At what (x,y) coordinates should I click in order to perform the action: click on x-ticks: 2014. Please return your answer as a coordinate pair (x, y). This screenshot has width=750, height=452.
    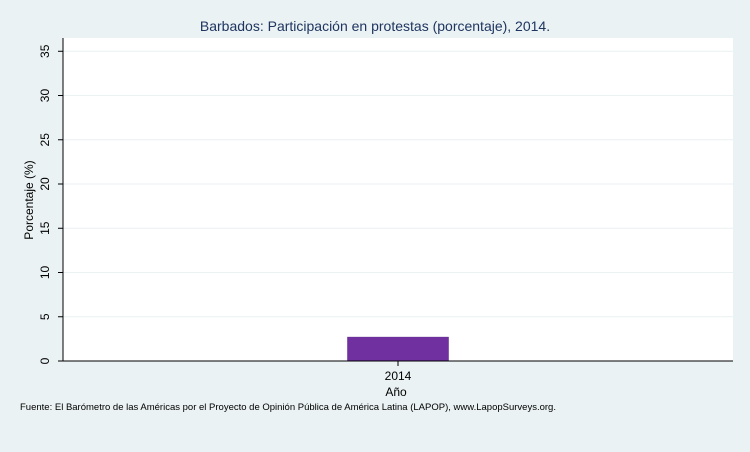
    Looking at the image, I should click on (398, 372).